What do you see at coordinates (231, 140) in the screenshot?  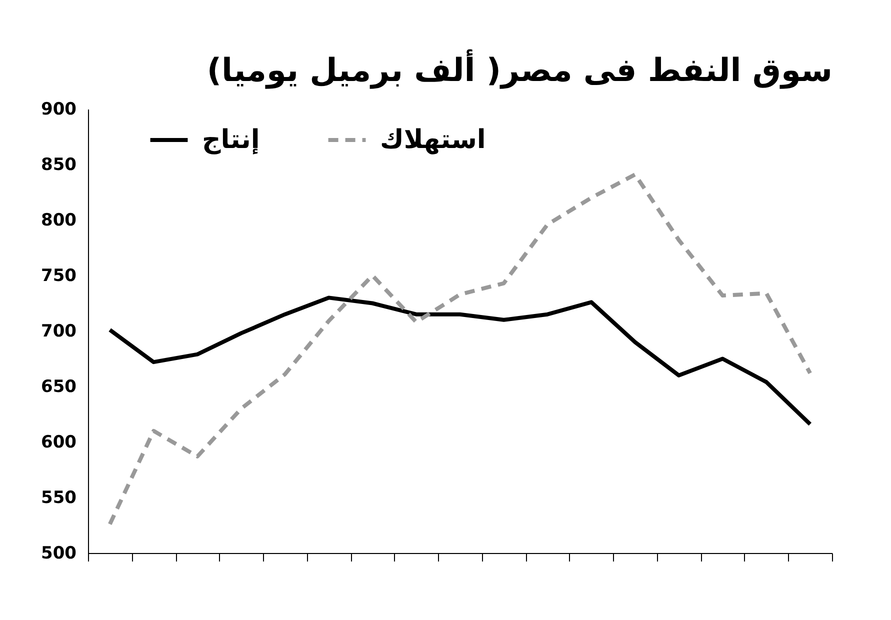 I see `legend-label: إنتاج` at bounding box center [231, 140].